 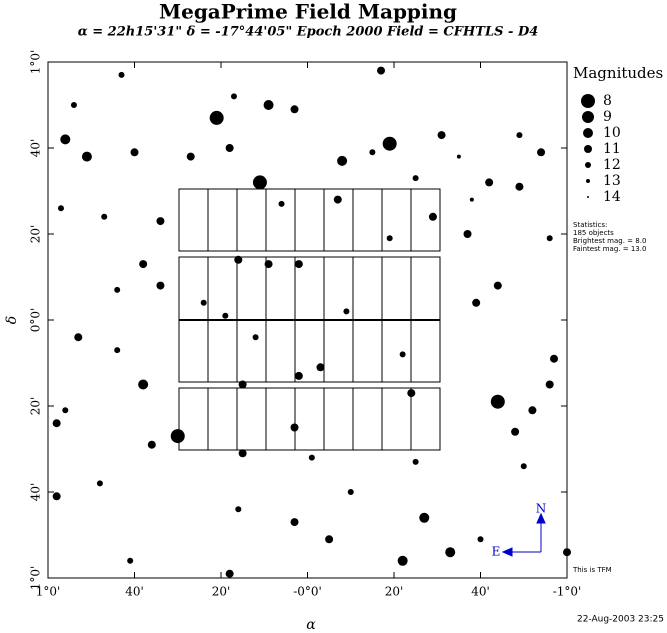 What do you see at coordinates (523, 534) in the screenshot?
I see `compass` at bounding box center [523, 534].